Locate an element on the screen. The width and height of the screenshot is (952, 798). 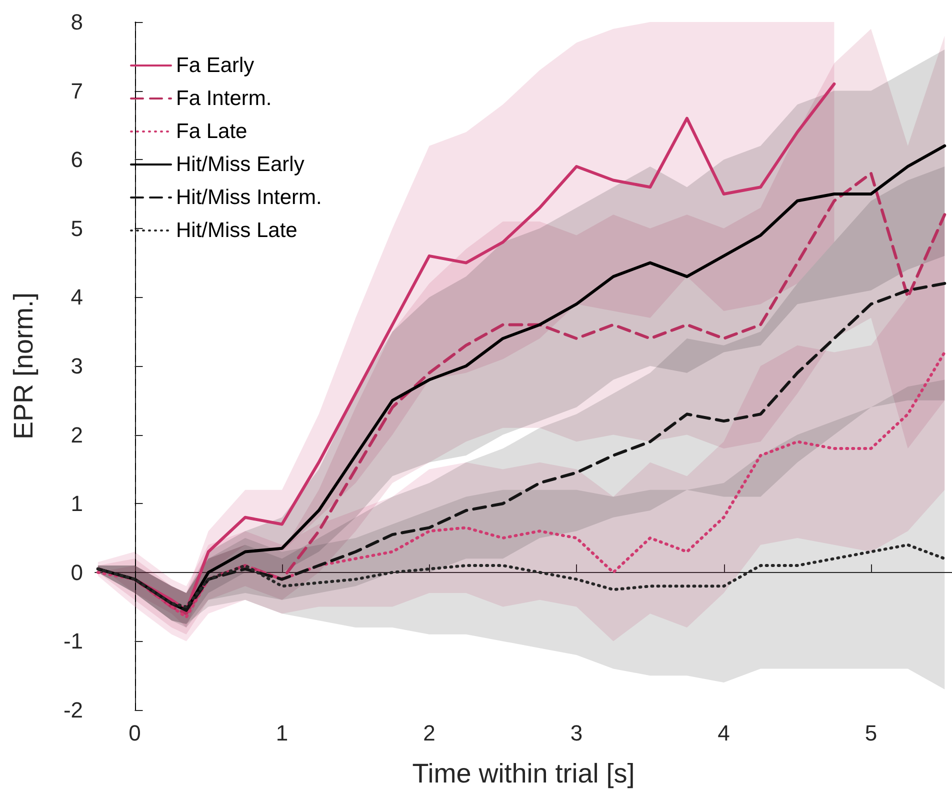
y-tick-label: -1 is located at coordinates (73, 641).